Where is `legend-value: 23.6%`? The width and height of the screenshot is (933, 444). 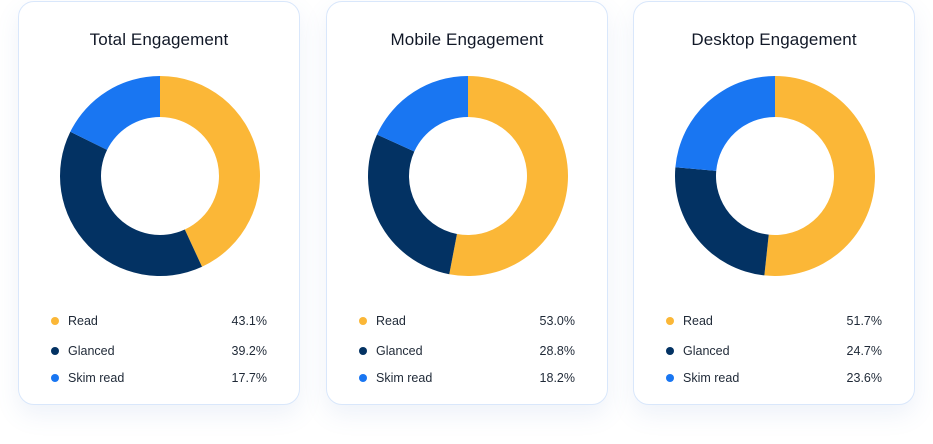 legend-value: 23.6% is located at coordinates (864, 378).